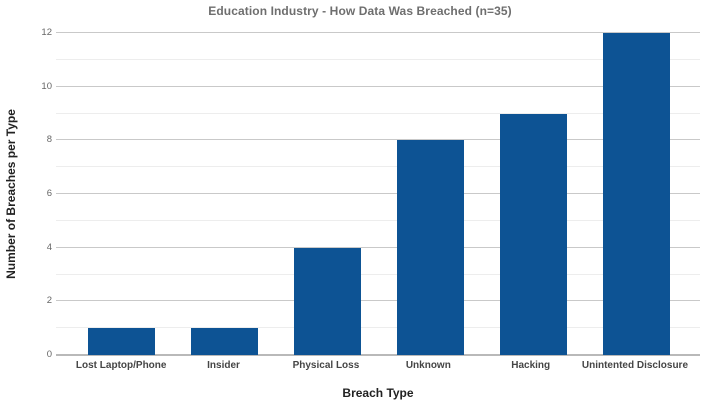 Image resolution: width=706 pixels, height=406 pixels. Describe the element at coordinates (378, 393) in the screenshot. I see `x-axis-title: Breach Type` at that location.